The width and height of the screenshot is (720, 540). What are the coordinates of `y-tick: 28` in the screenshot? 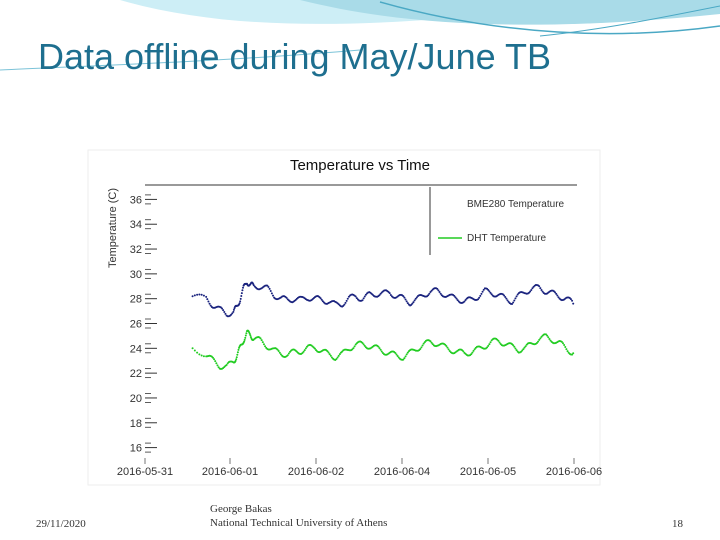 It's located at (143, 300).